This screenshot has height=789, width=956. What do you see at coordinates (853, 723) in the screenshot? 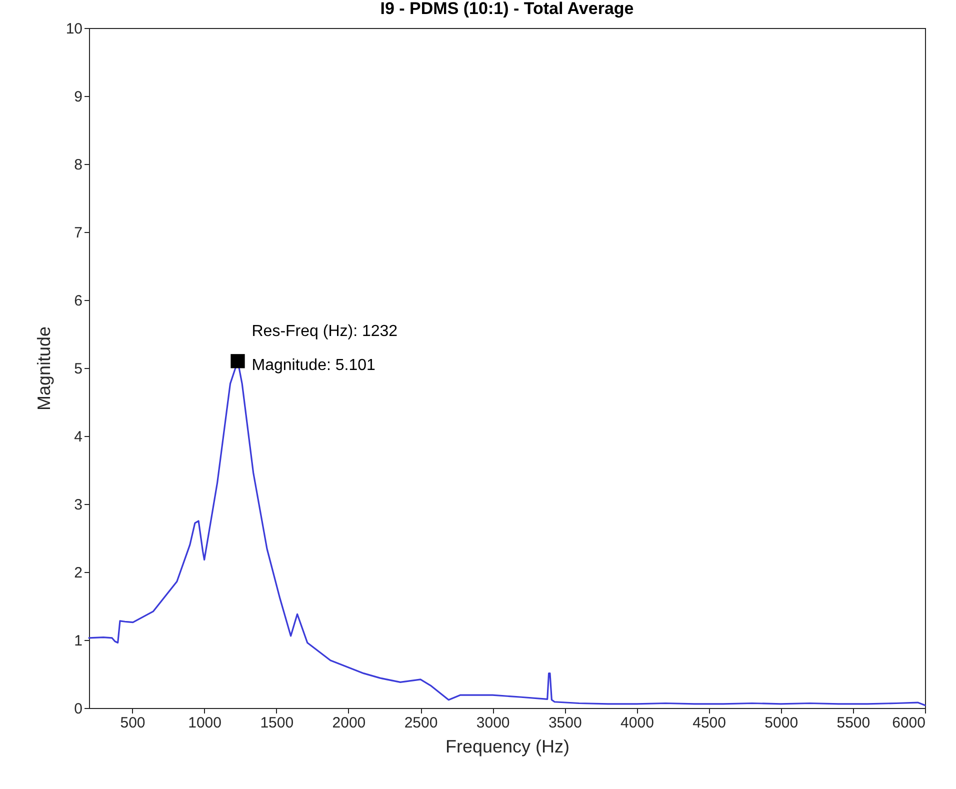
I see `x-tick-label: 5500` at bounding box center [853, 723].